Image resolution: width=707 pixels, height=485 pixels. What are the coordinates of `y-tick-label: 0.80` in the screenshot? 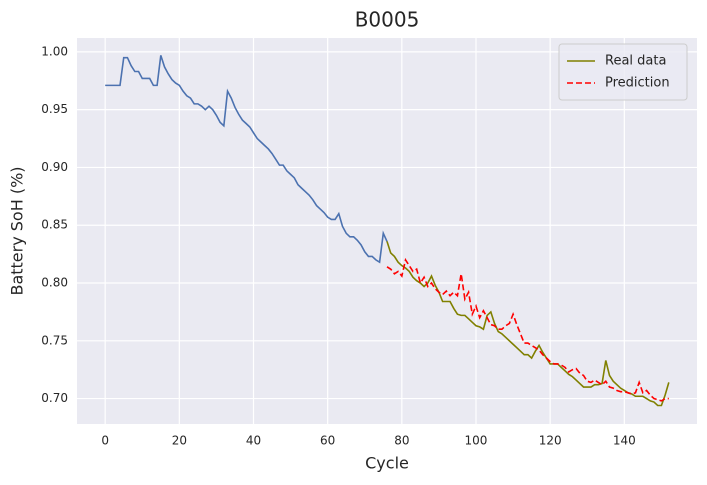 It's located at (54, 283).